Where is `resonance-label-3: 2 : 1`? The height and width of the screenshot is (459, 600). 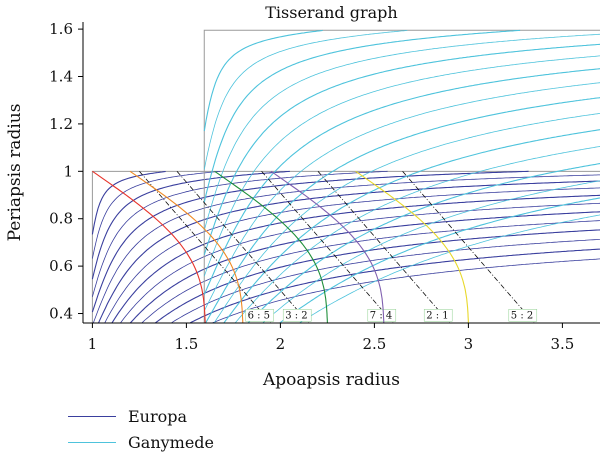 resonance-label-3: 2 : 1 is located at coordinates (437, 315).